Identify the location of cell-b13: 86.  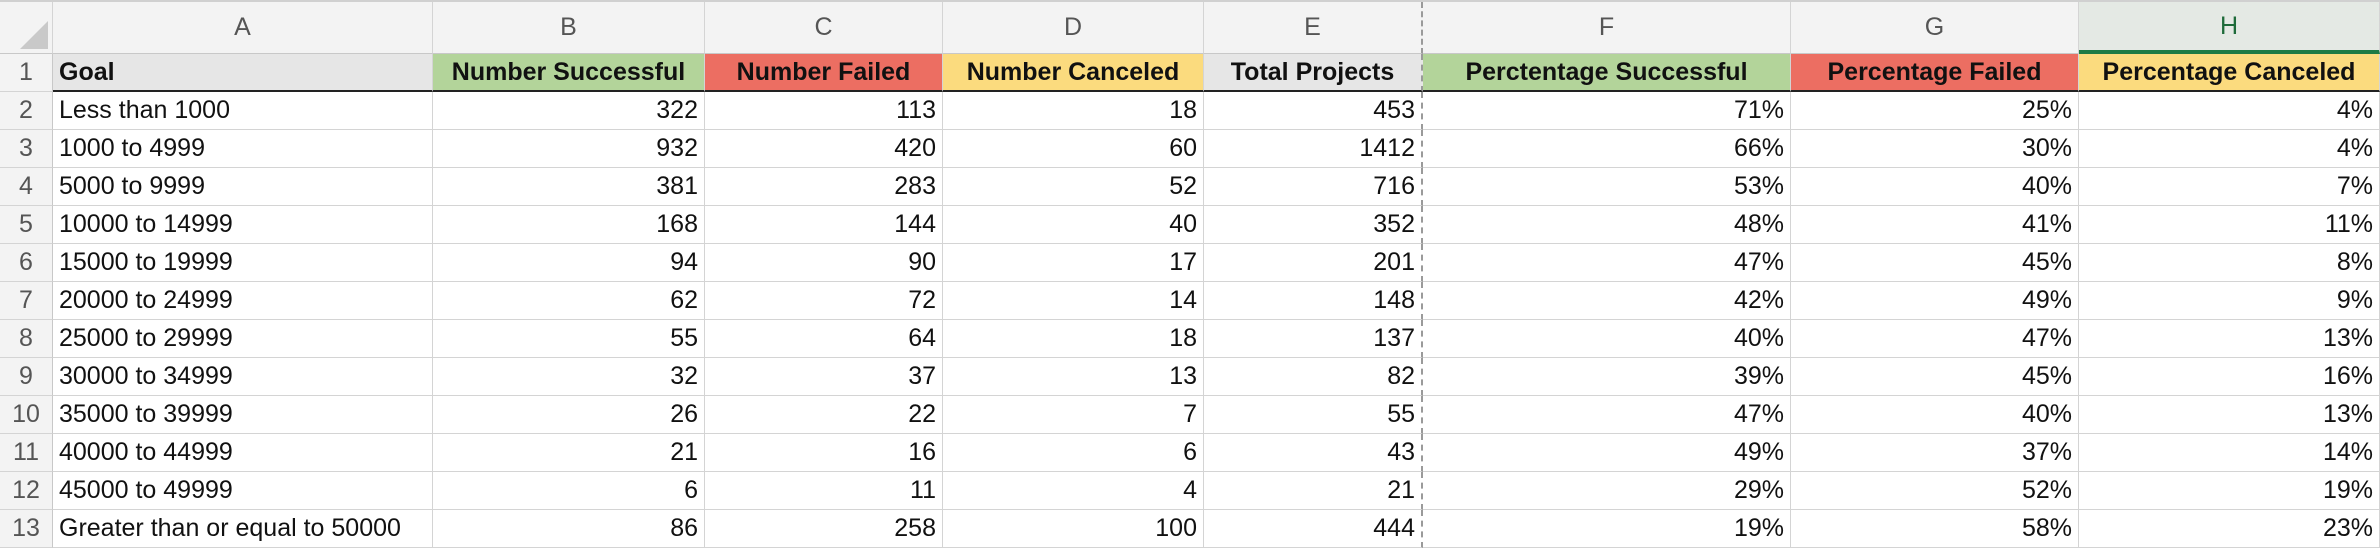
(569, 529).